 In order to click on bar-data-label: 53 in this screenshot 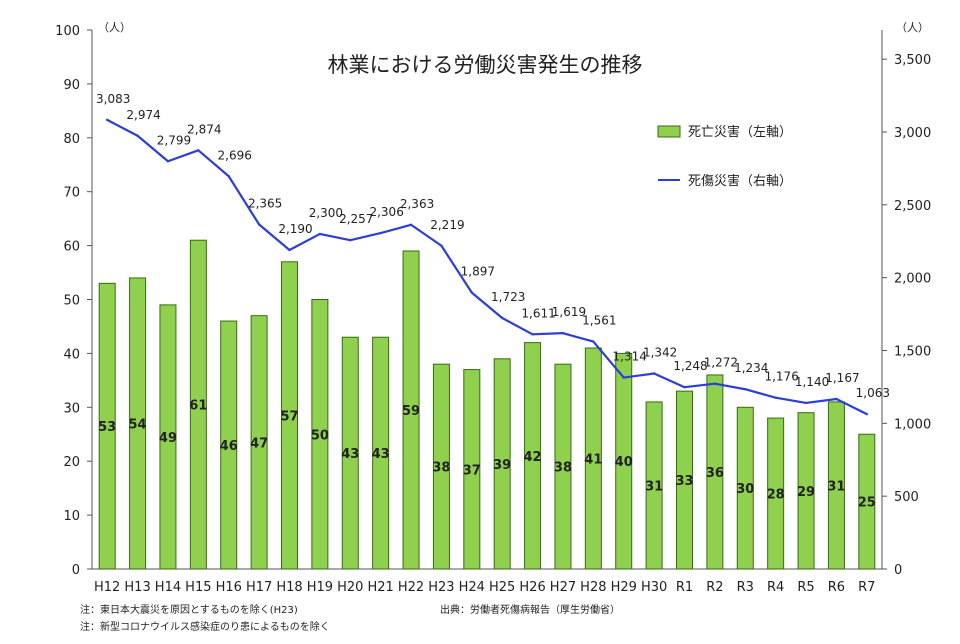, I will do `click(107, 427)`.